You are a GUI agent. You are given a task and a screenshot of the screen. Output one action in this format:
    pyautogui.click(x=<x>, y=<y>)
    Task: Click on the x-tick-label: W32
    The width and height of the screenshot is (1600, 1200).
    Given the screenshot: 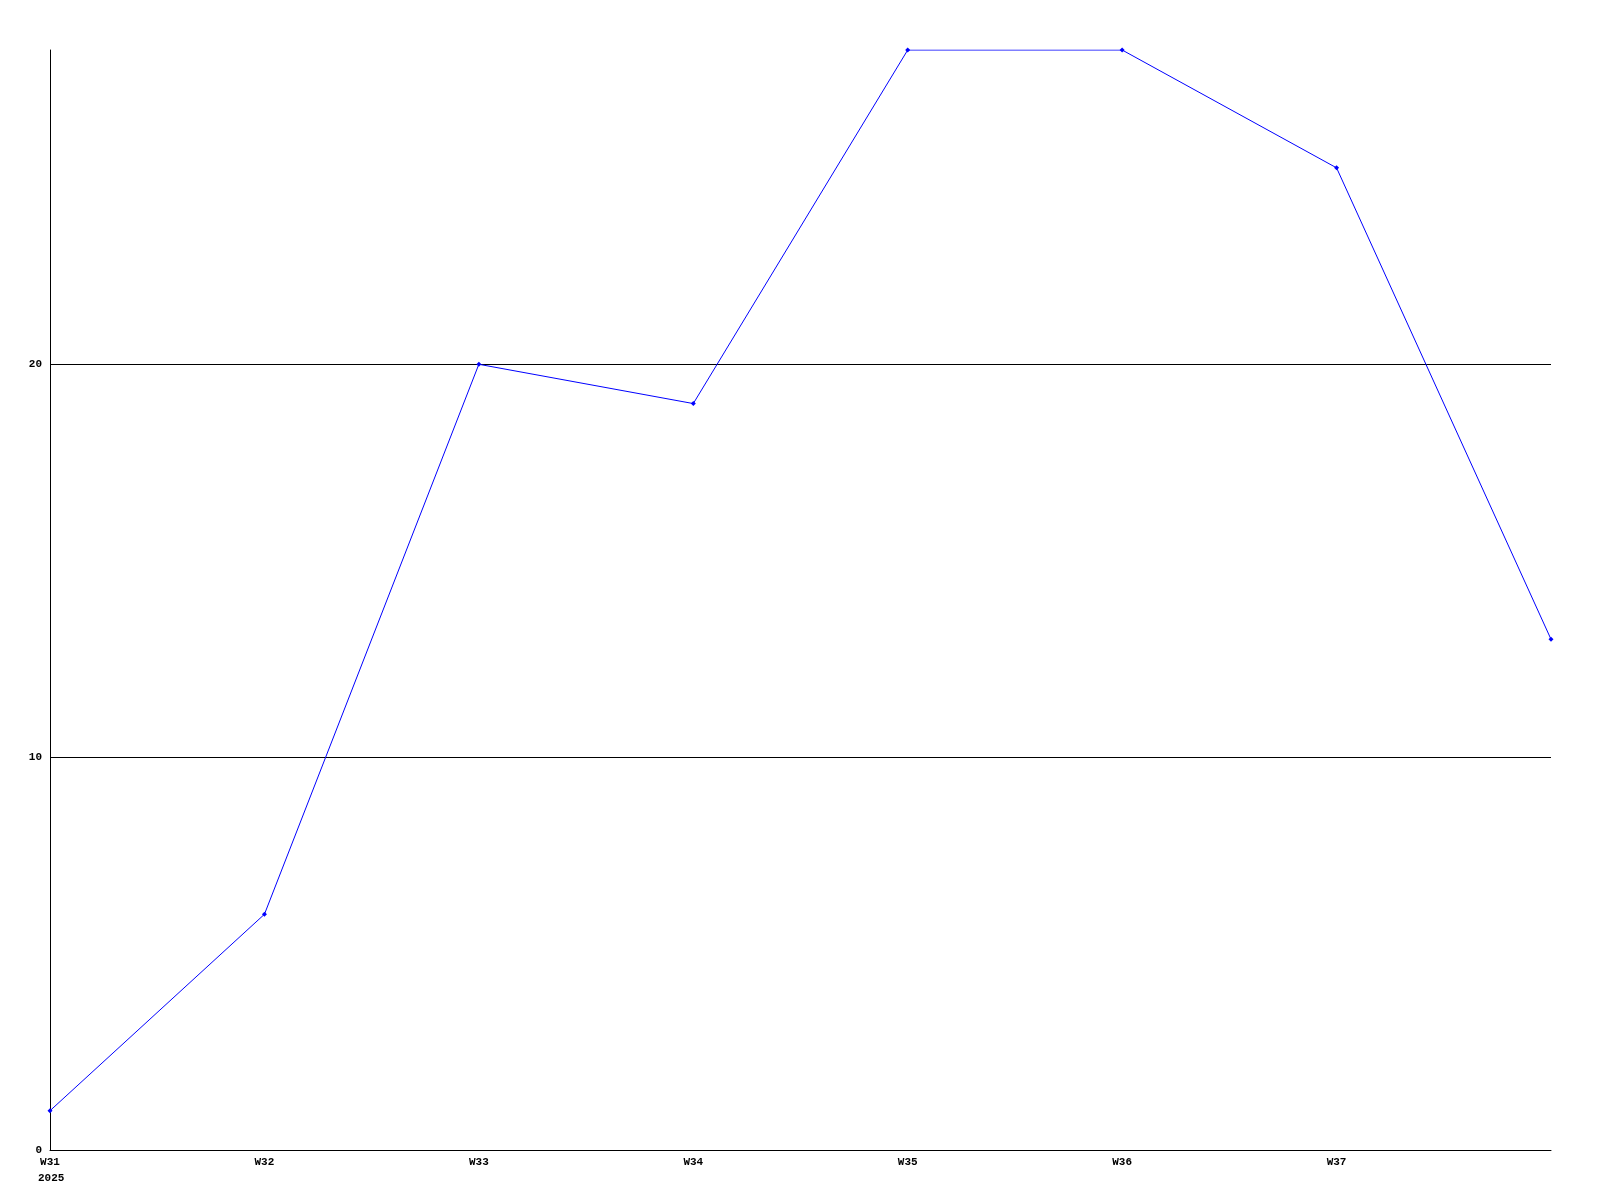 What is the action you would take?
    pyautogui.click(x=264, y=1161)
    